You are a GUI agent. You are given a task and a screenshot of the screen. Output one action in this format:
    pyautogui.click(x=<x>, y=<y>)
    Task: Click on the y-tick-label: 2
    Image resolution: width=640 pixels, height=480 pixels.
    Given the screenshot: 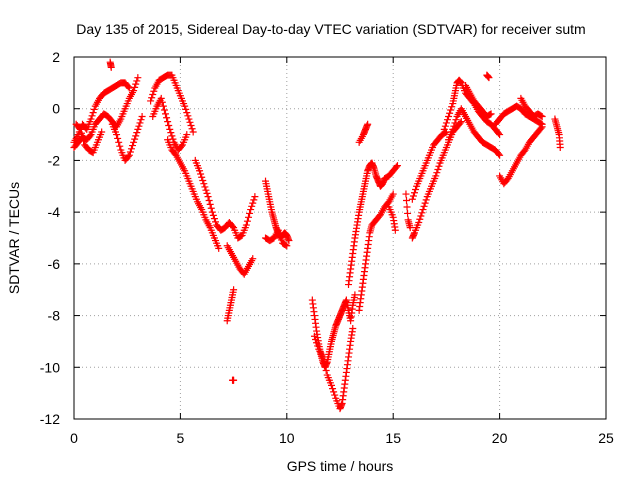 What is the action you would take?
    pyautogui.click(x=56, y=57)
    